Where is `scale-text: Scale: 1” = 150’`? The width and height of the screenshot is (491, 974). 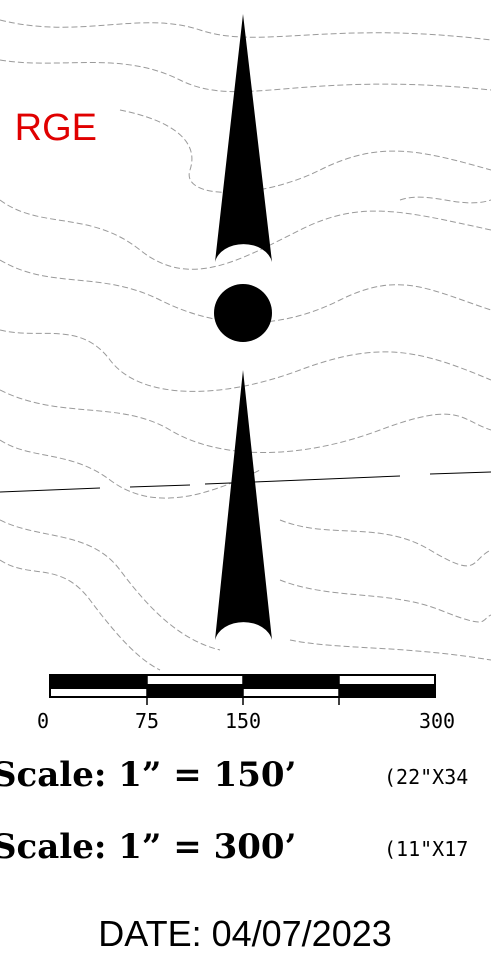
scale-text: Scale: 1” = 150’ is located at coordinates (148, 775).